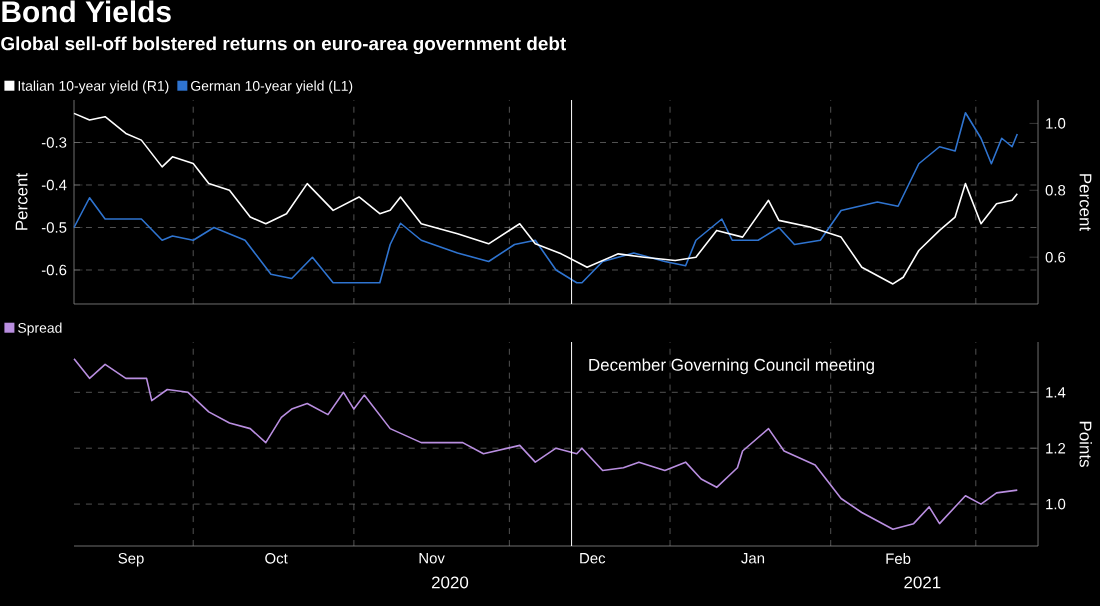 This screenshot has height=606, width=1100. Describe the element at coordinates (450, 582) in the screenshot. I see `text: 2020` at that location.